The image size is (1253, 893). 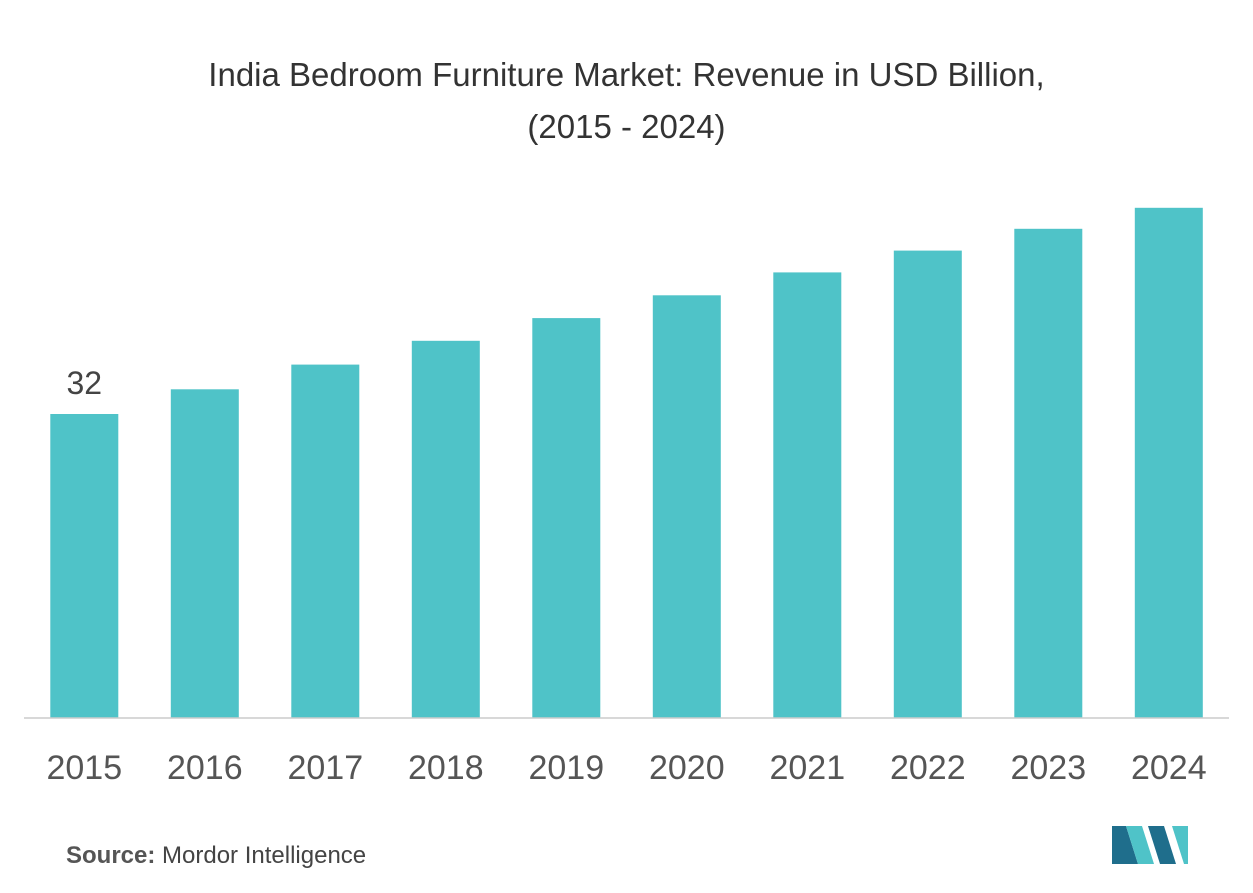 I want to click on bar-2024, so click(x=1168, y=463).